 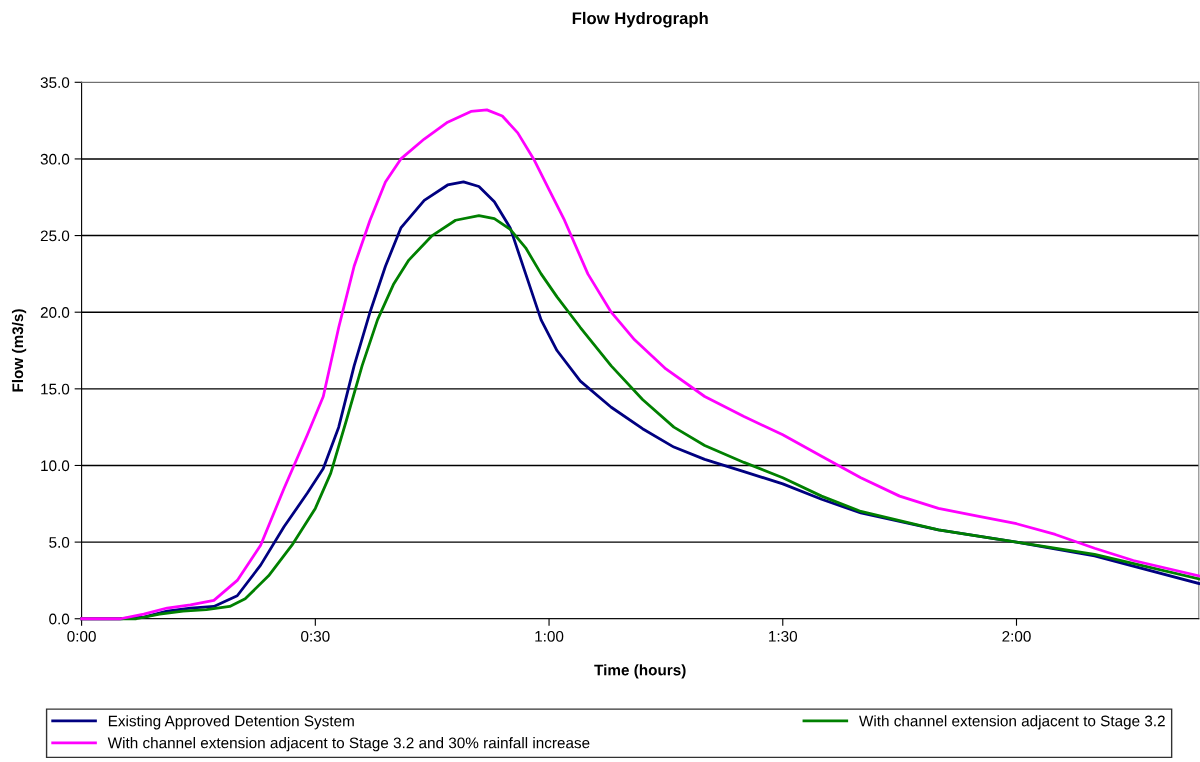 I want to click on legend-label: With channel extension adjacent to Stage 3.2, so click(x=1012, y=722).